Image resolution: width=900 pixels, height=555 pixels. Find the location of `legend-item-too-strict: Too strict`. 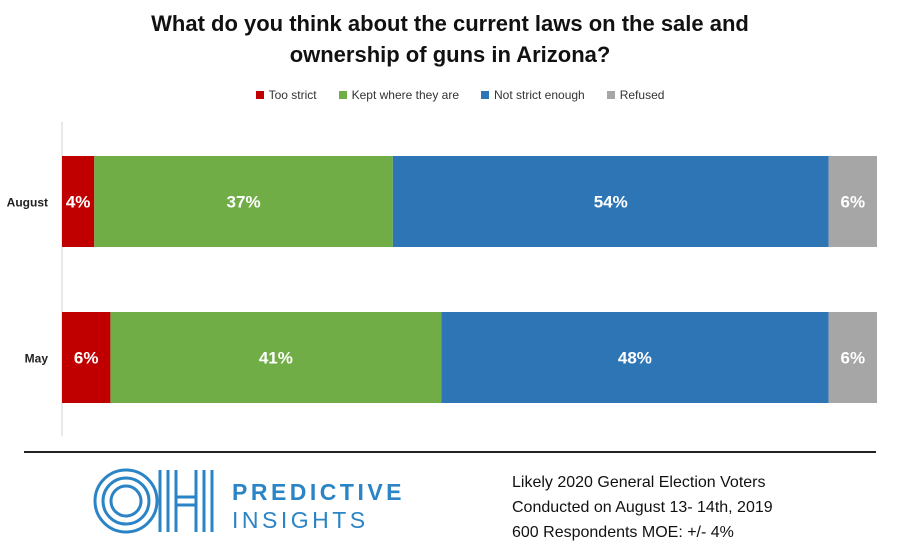

legend-item-too-strict: Too strict is located at coordinates (286, 95).